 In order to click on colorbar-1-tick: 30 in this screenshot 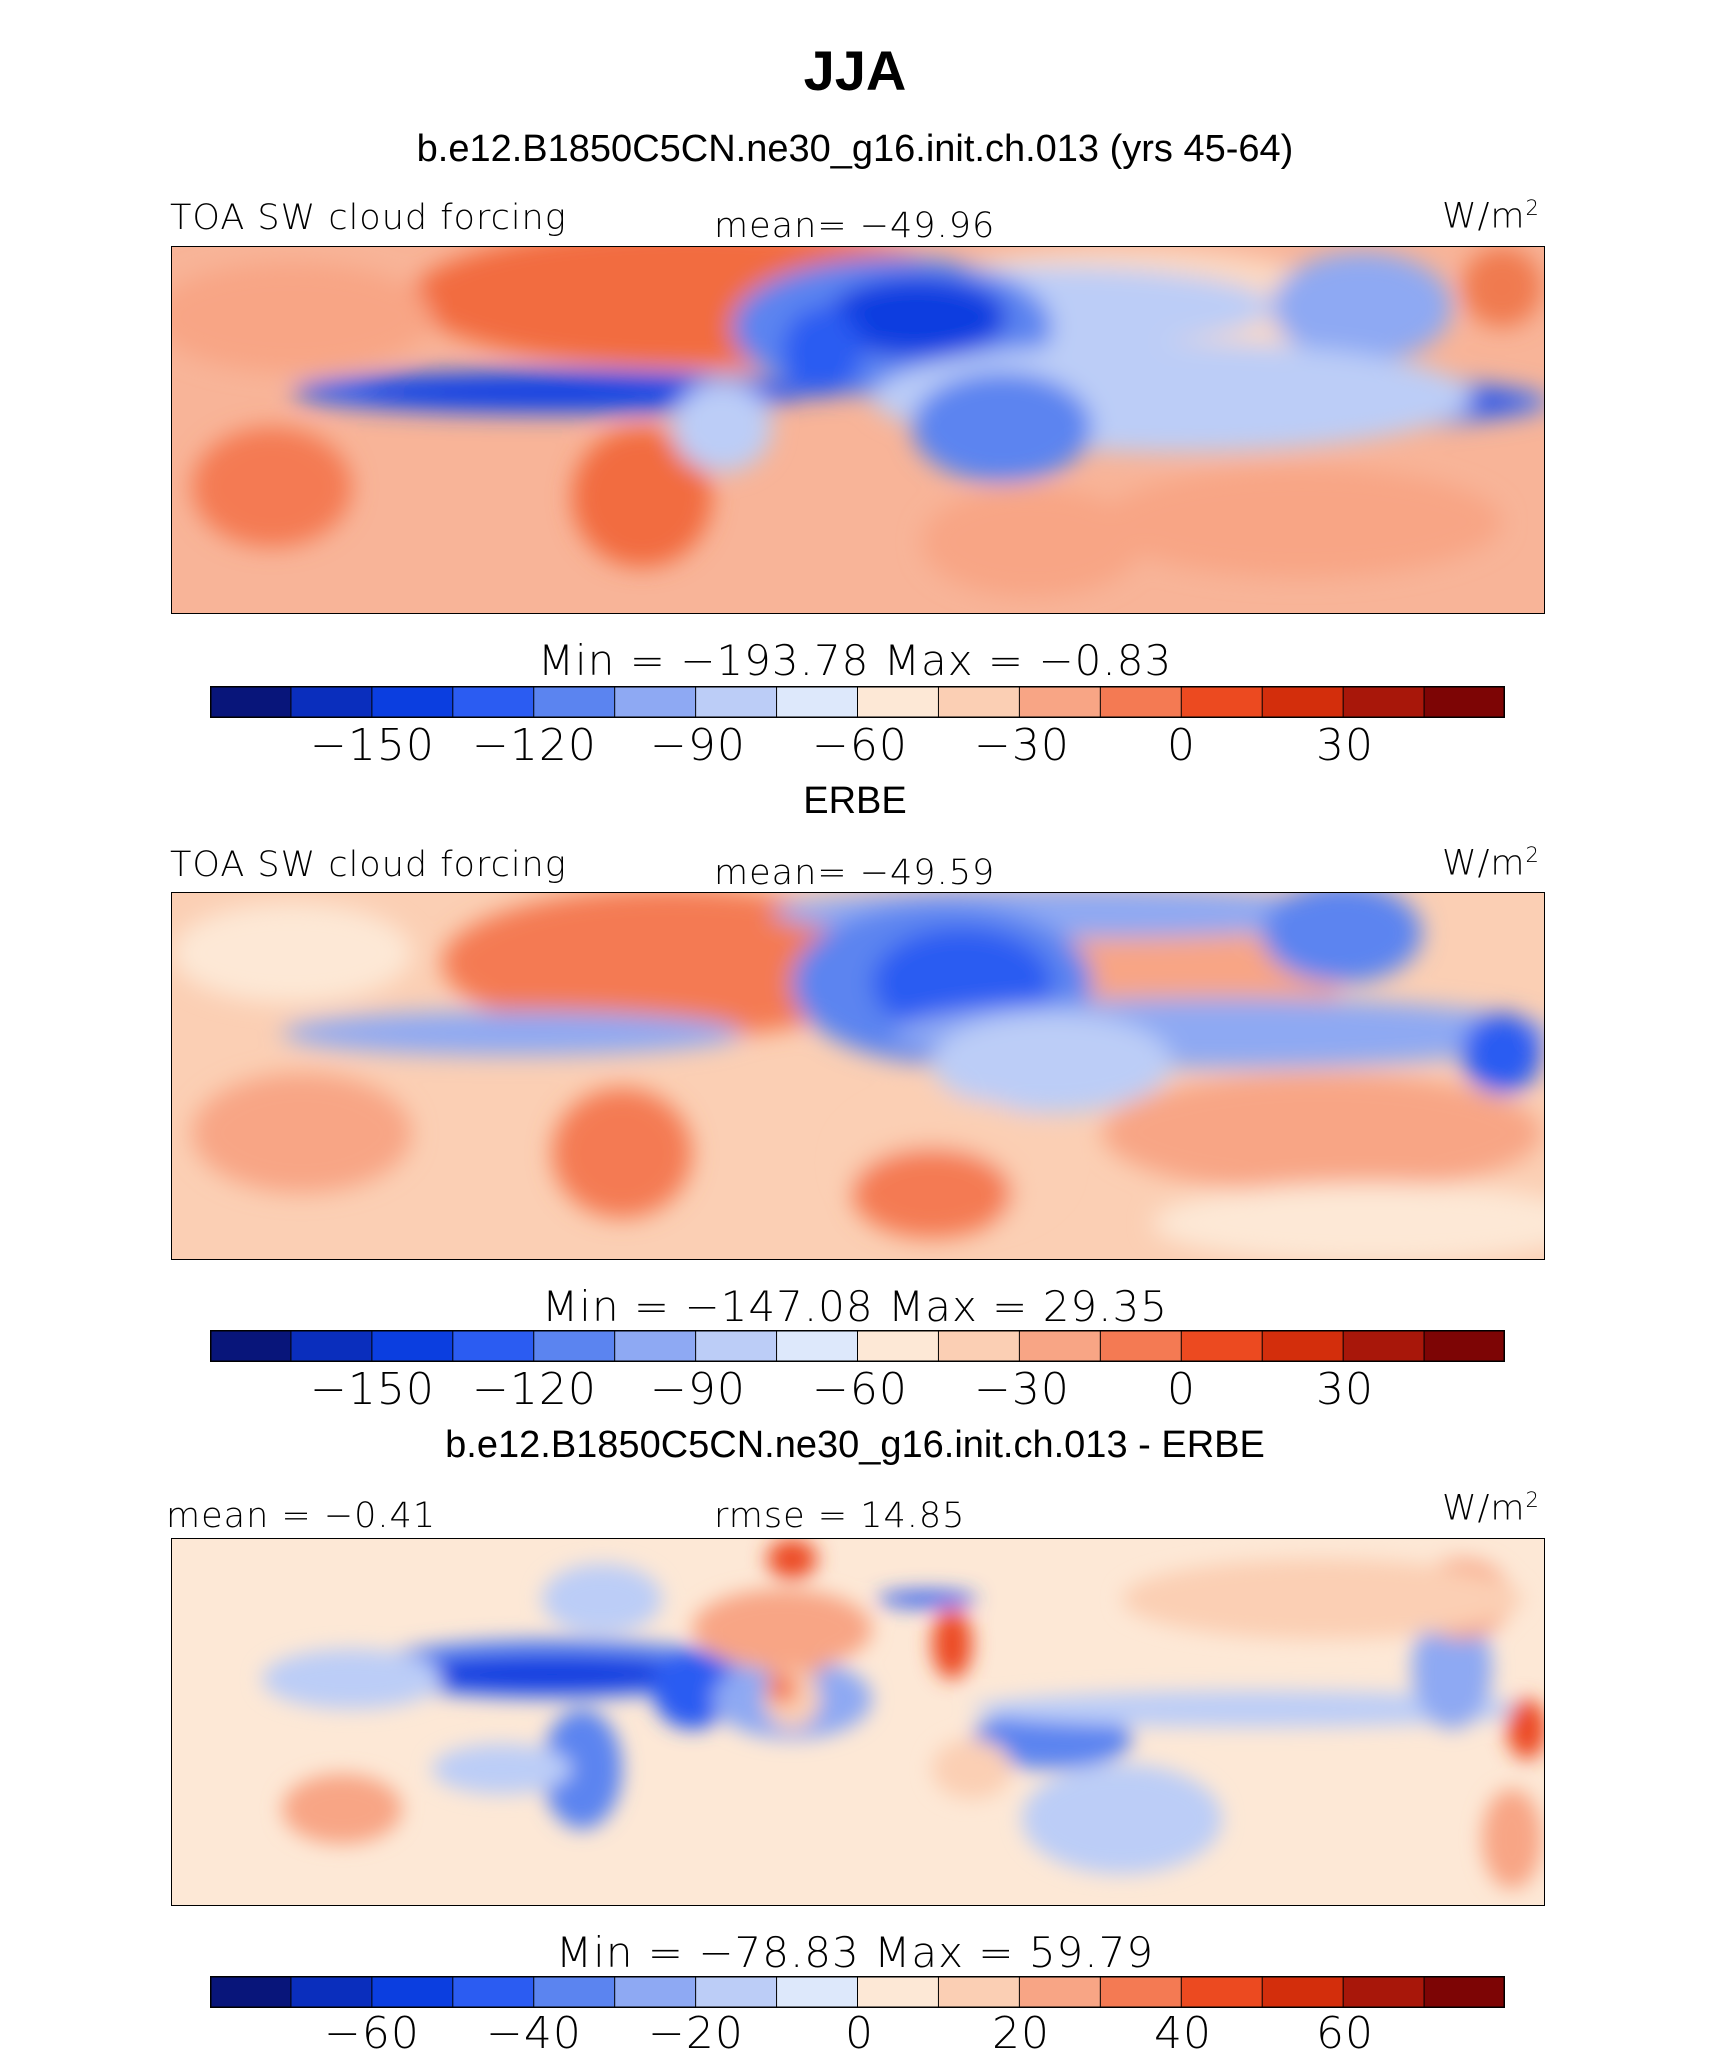, I will do `click(1345, 745)`.